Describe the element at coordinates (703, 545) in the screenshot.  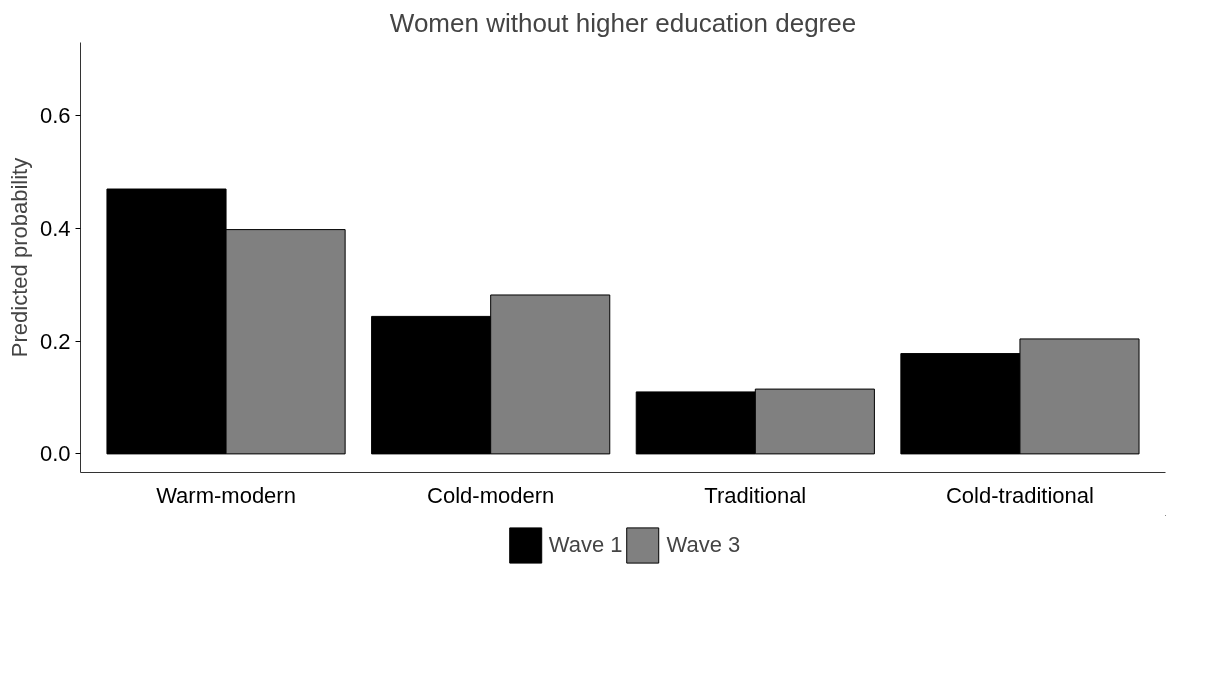
I see `legend-label: Wave 3` at that location.